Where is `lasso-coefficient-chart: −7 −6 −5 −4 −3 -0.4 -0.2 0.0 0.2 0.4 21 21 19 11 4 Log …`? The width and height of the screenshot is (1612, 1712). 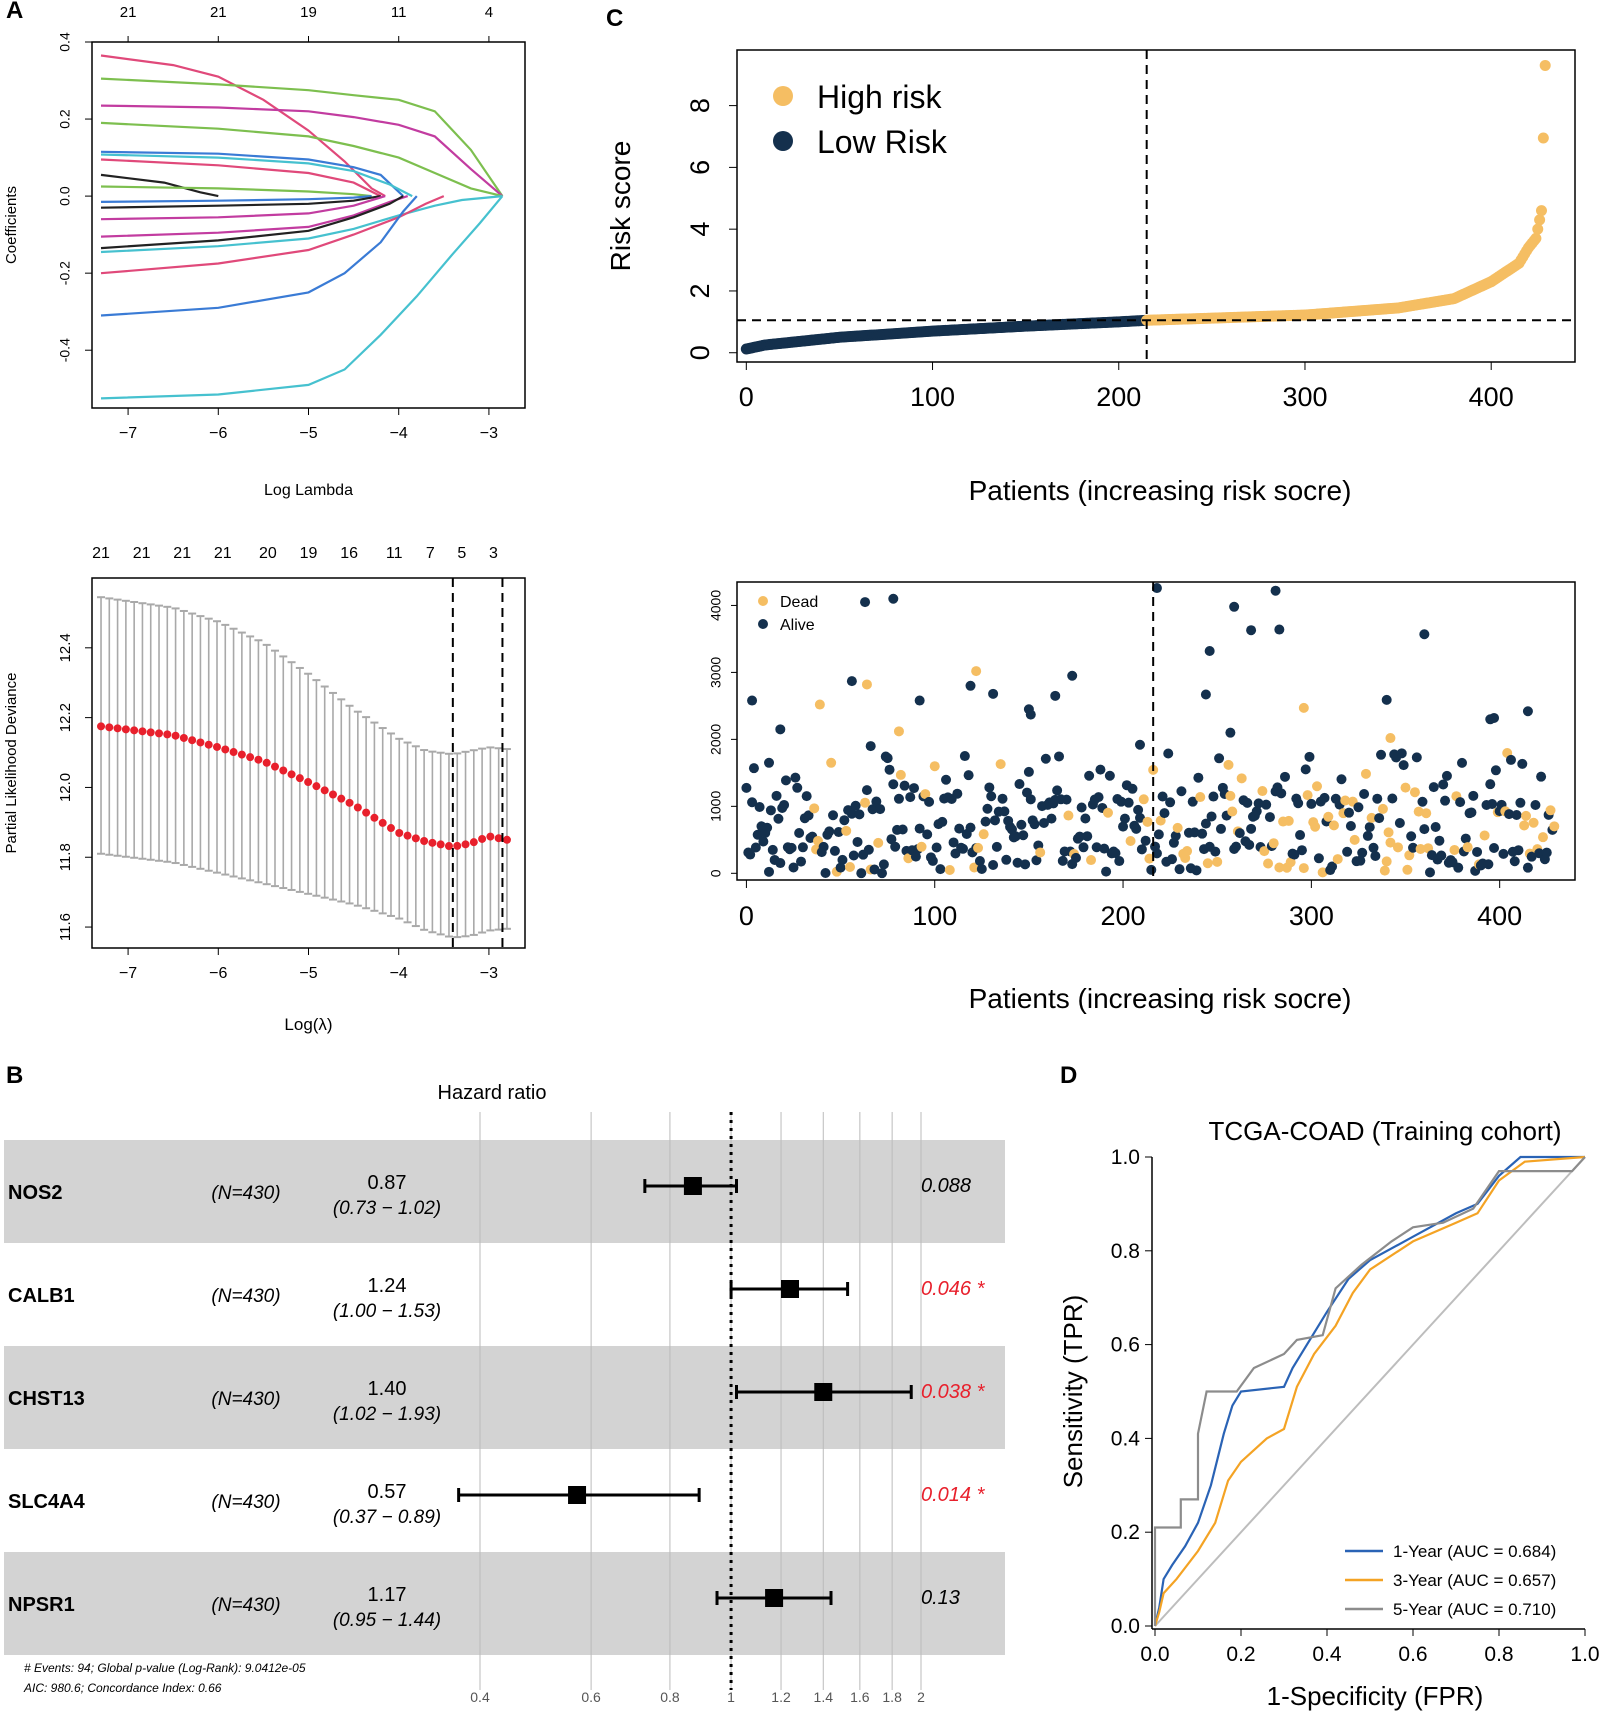 lasso-coefficient-chart: −7 −6 −5 −4 −3 -0.4 -0.2 0.0 0.2 0.4 21 21 19 11 4 Log … is located at coordinates (264, 251).